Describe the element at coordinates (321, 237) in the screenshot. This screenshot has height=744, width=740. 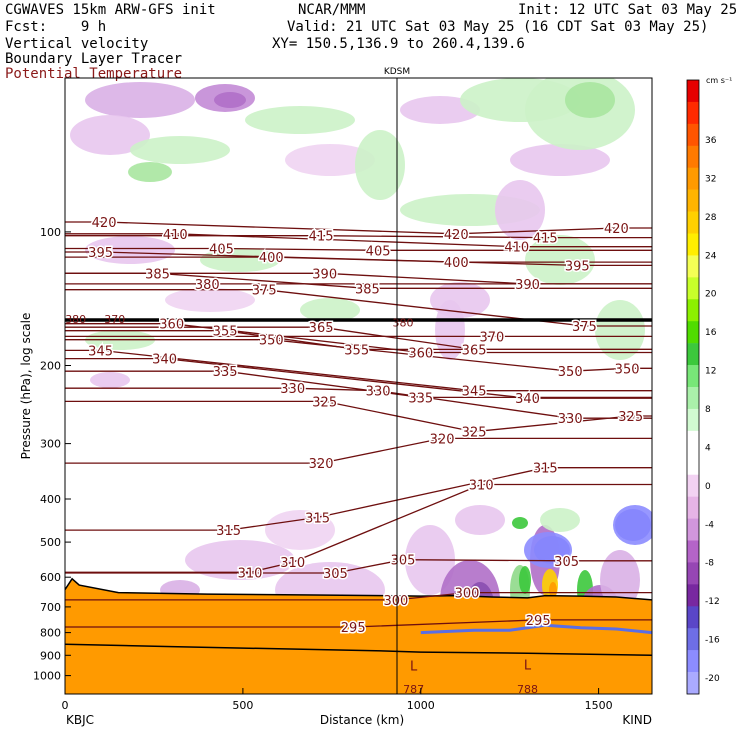
I see `theta-contour-label: 415` at that location.